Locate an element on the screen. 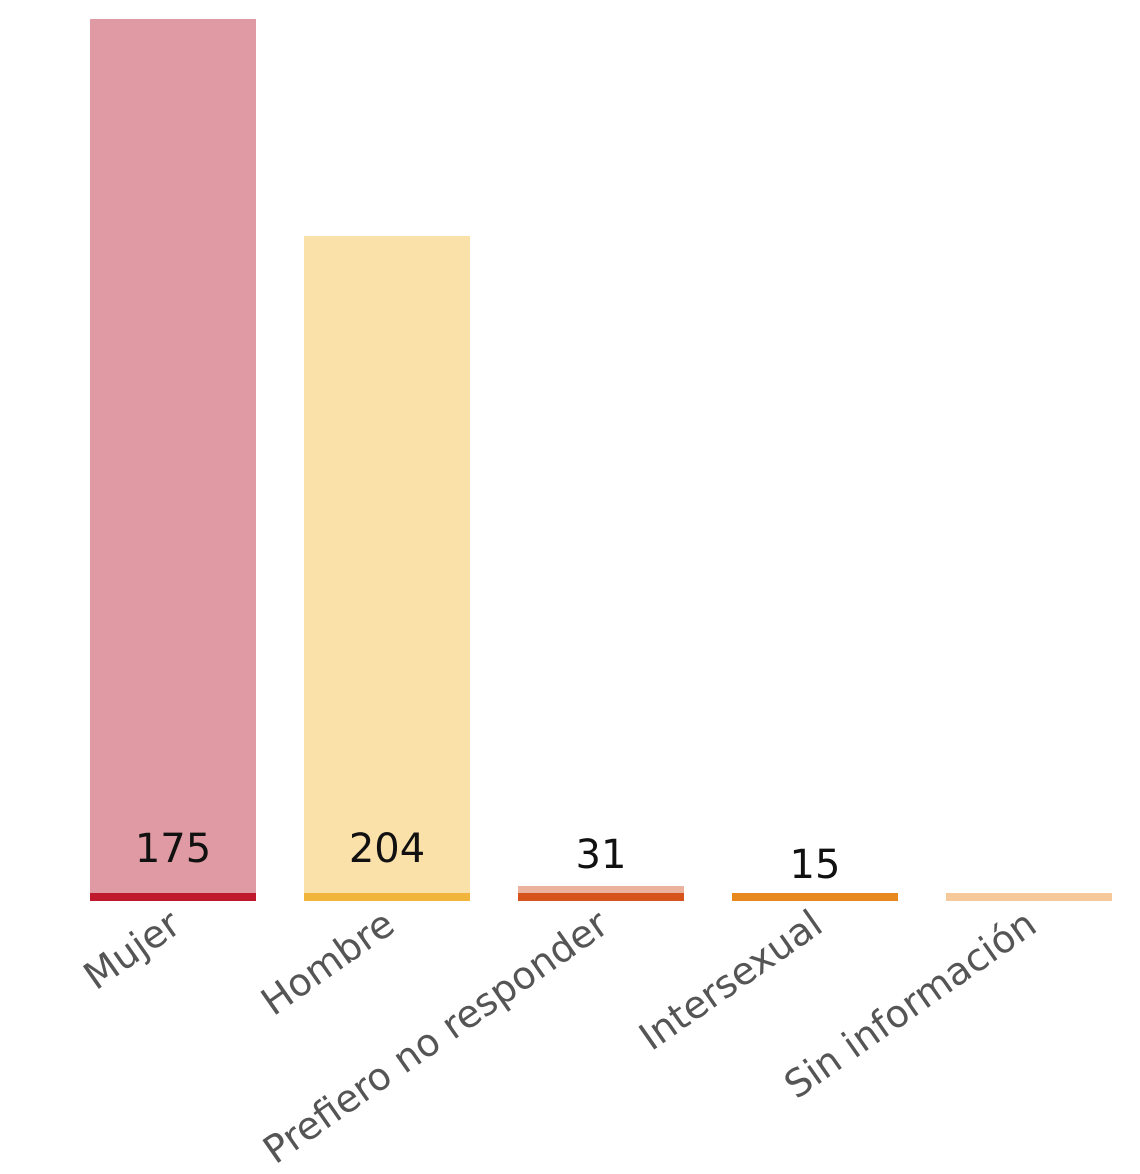  category-label-3: Intersexual is located at coordinates (730, 980).